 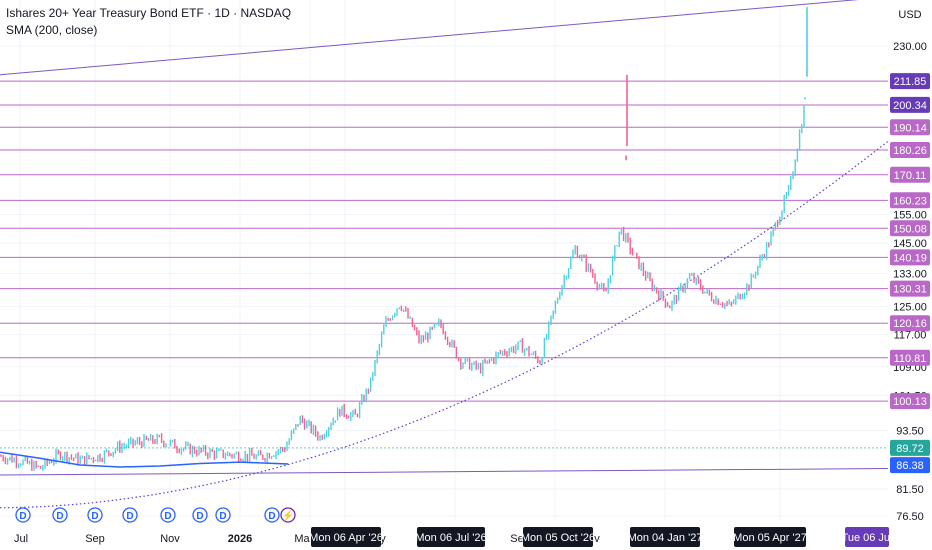 I want to click on level-tag-label: 160.23, so click(x=910, y=201).